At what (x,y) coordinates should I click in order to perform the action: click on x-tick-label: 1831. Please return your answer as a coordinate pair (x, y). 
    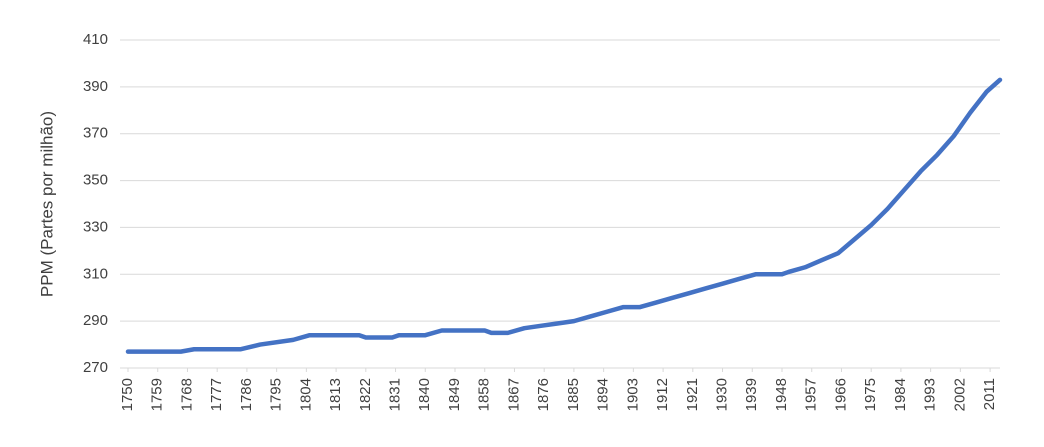
    Looking at the image, I should click on (395, 394).